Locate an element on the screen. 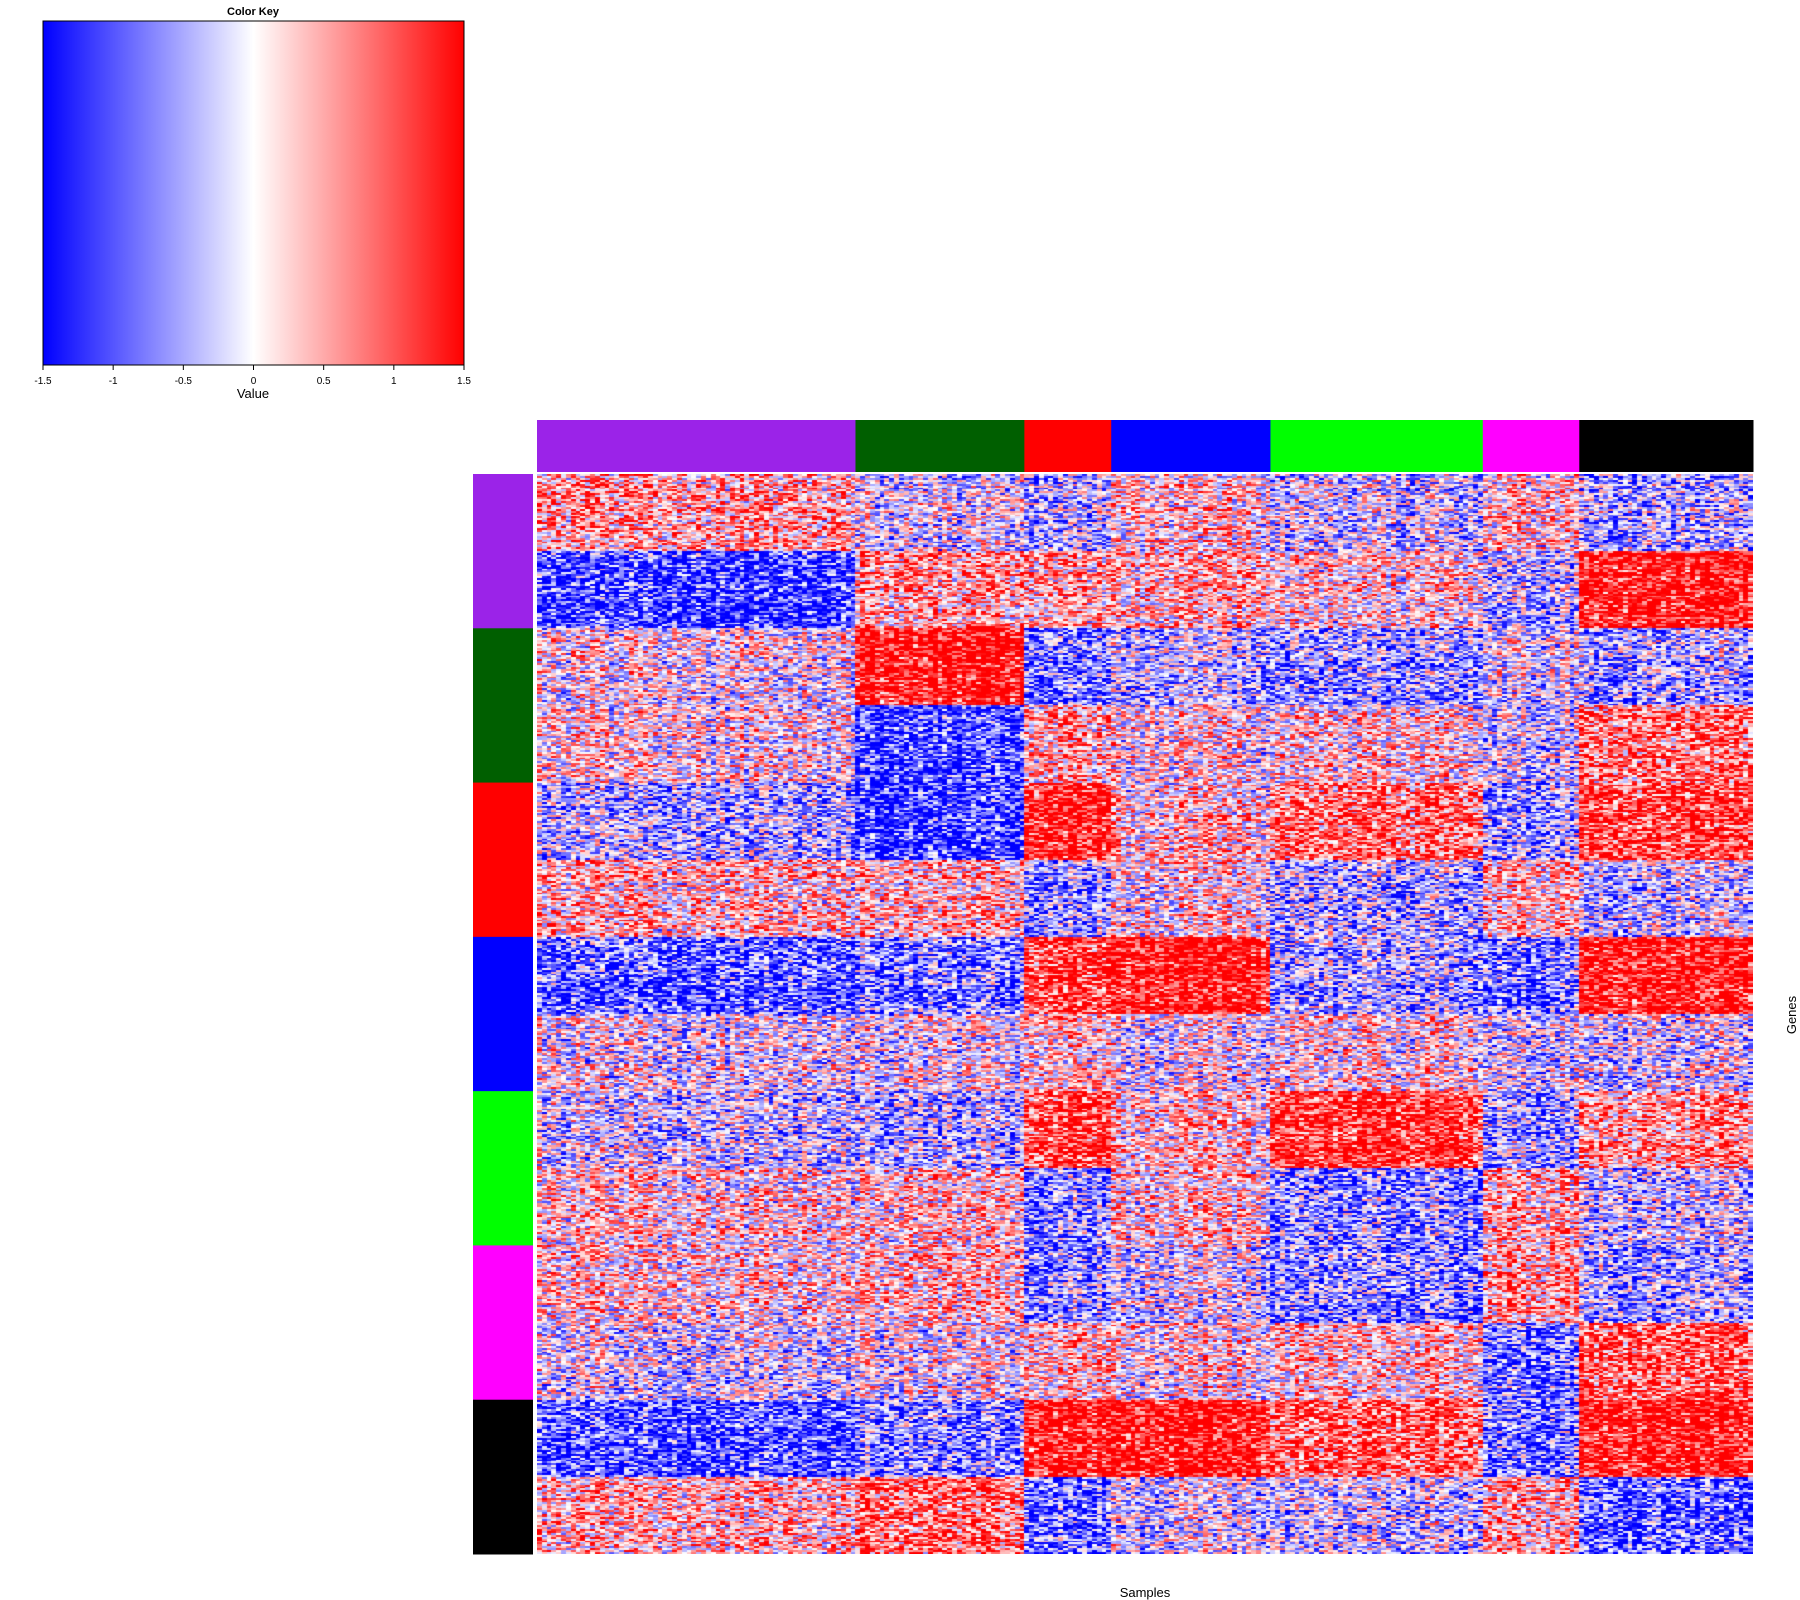  color-key: Color Key -1.5 -1 -0.5 0 0.5 1 1.5 Value is located at coordinates (252, 203).